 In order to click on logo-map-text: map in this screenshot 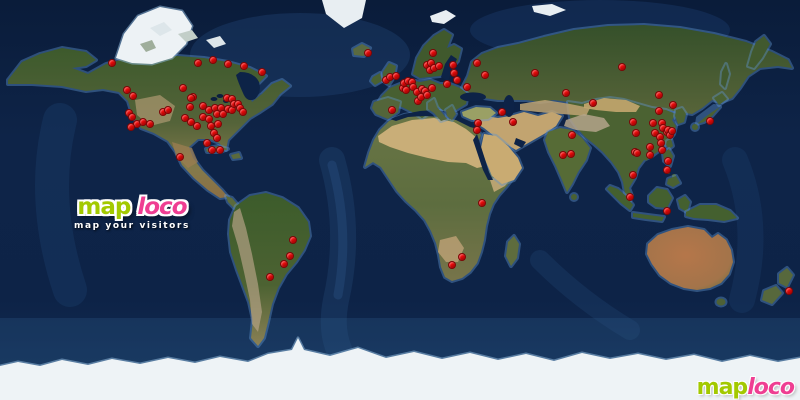, I will do `click(104, 207)`.